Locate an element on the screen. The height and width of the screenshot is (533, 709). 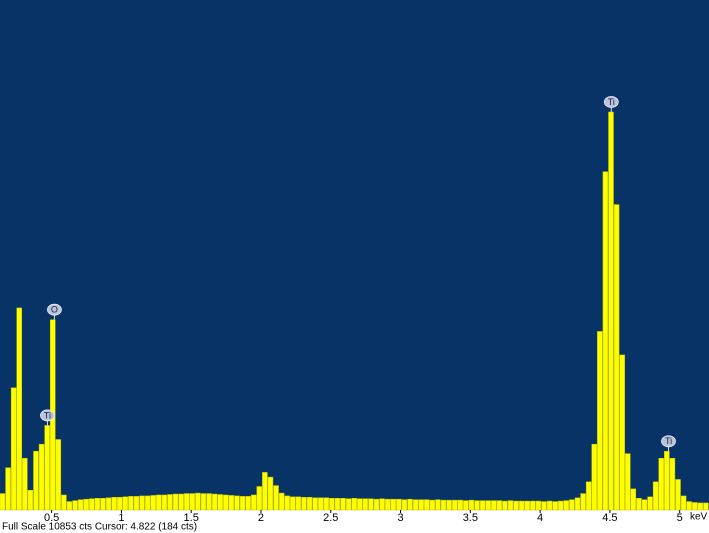
x-tick-label: 3 is located at coordinates (400, 518).